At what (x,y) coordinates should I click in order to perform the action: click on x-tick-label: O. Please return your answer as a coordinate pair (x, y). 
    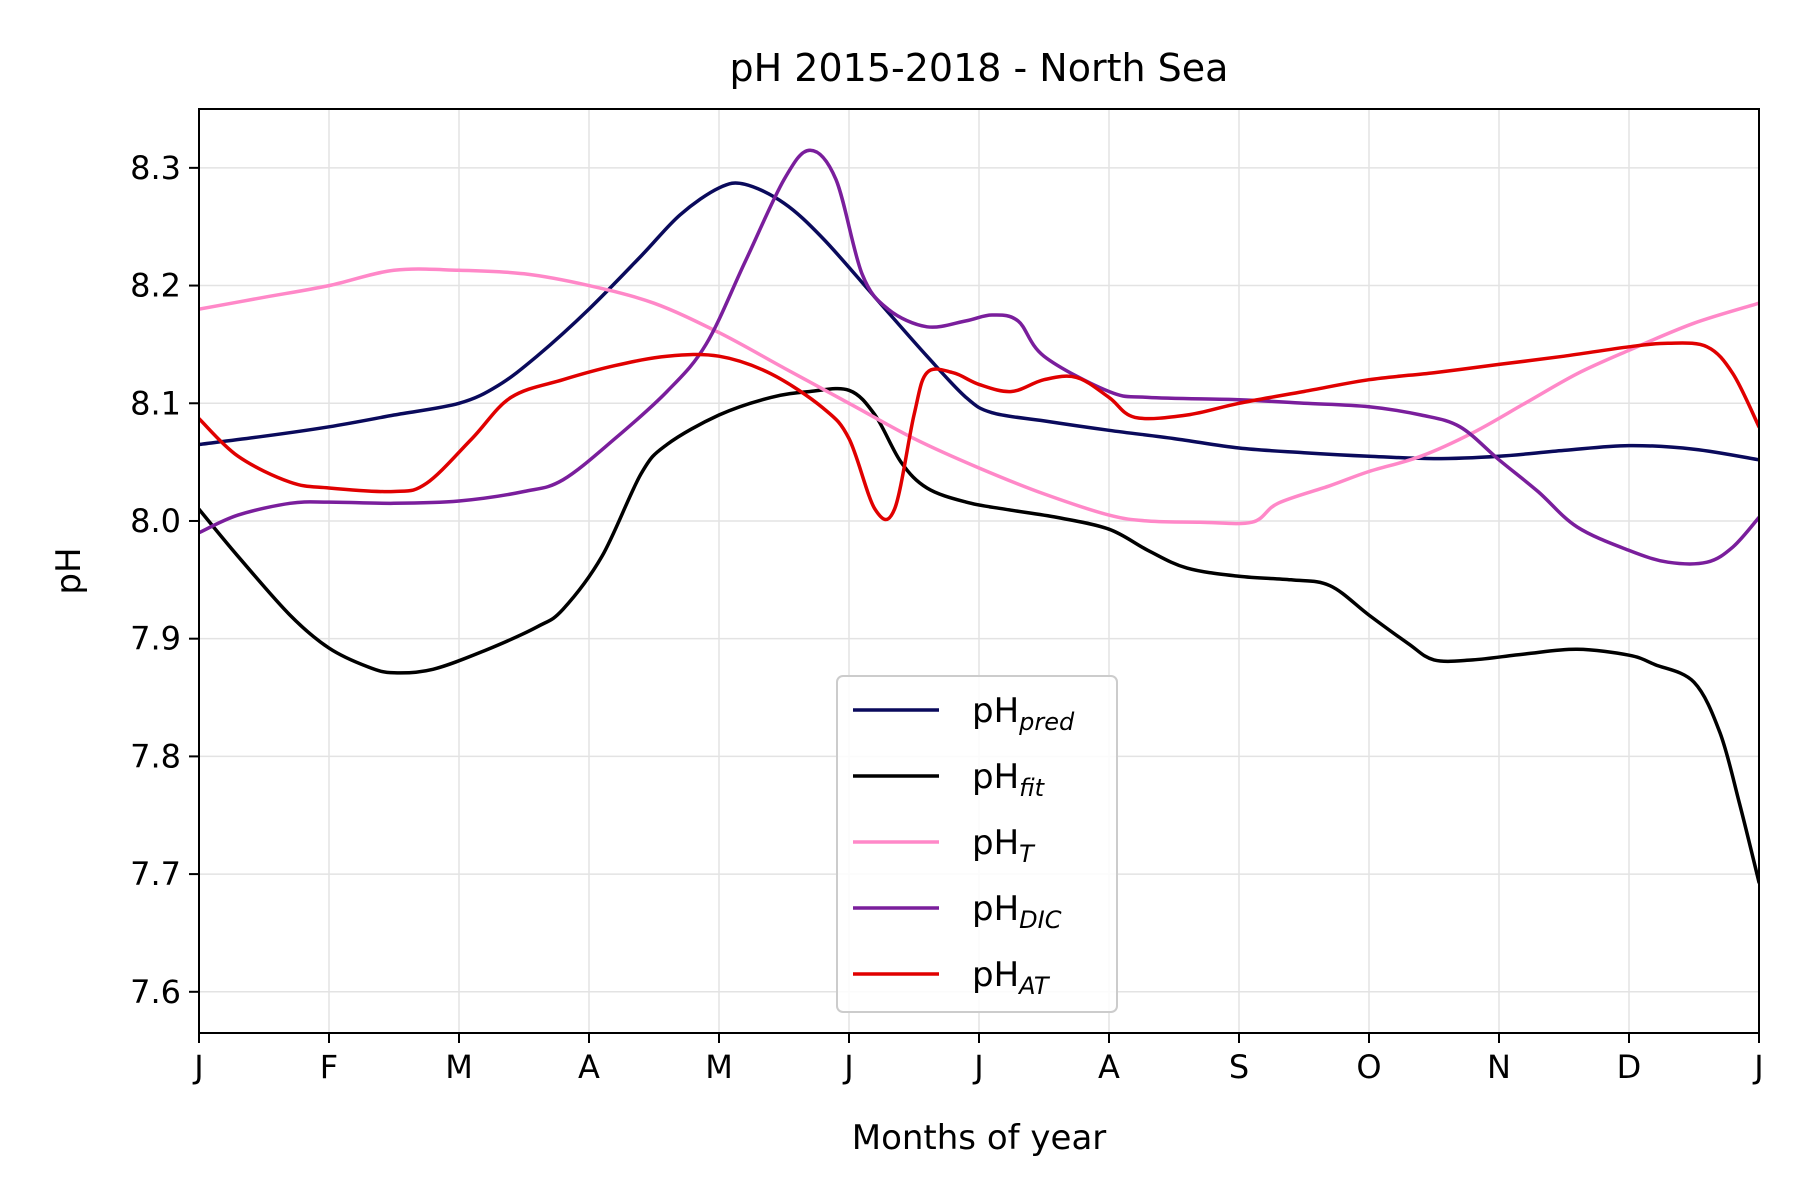
    Looking at the image, I should click on (1368, 1067).